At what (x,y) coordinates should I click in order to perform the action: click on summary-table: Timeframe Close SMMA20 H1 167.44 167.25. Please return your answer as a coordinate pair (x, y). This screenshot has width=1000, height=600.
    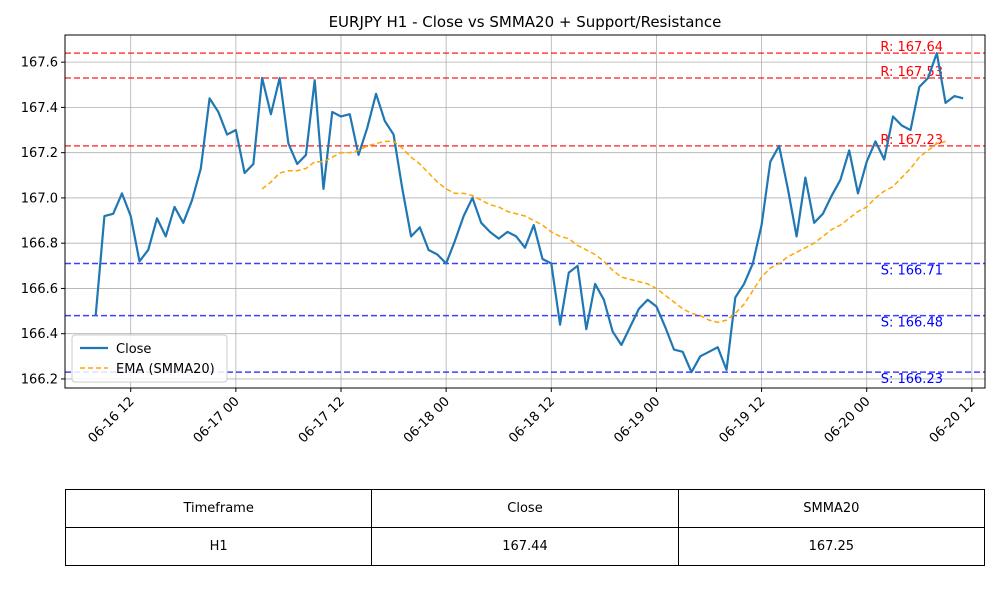
    Looking at the image, I should click on (525, 527).